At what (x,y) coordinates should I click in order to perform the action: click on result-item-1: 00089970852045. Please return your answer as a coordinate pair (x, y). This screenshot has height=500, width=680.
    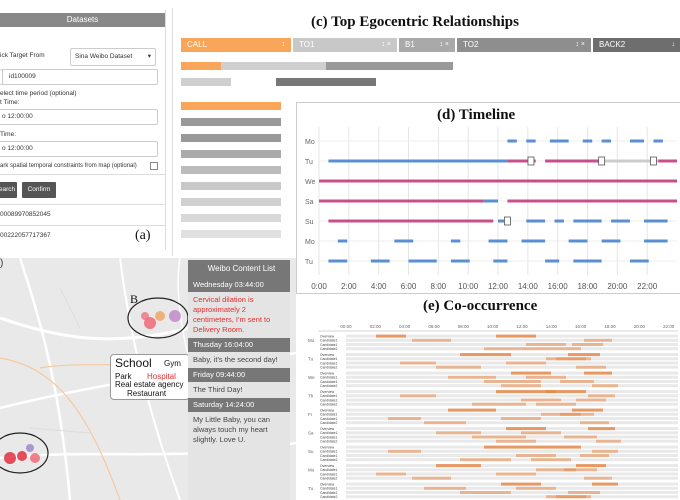
    Looking at the image, I should click on (25, 214).